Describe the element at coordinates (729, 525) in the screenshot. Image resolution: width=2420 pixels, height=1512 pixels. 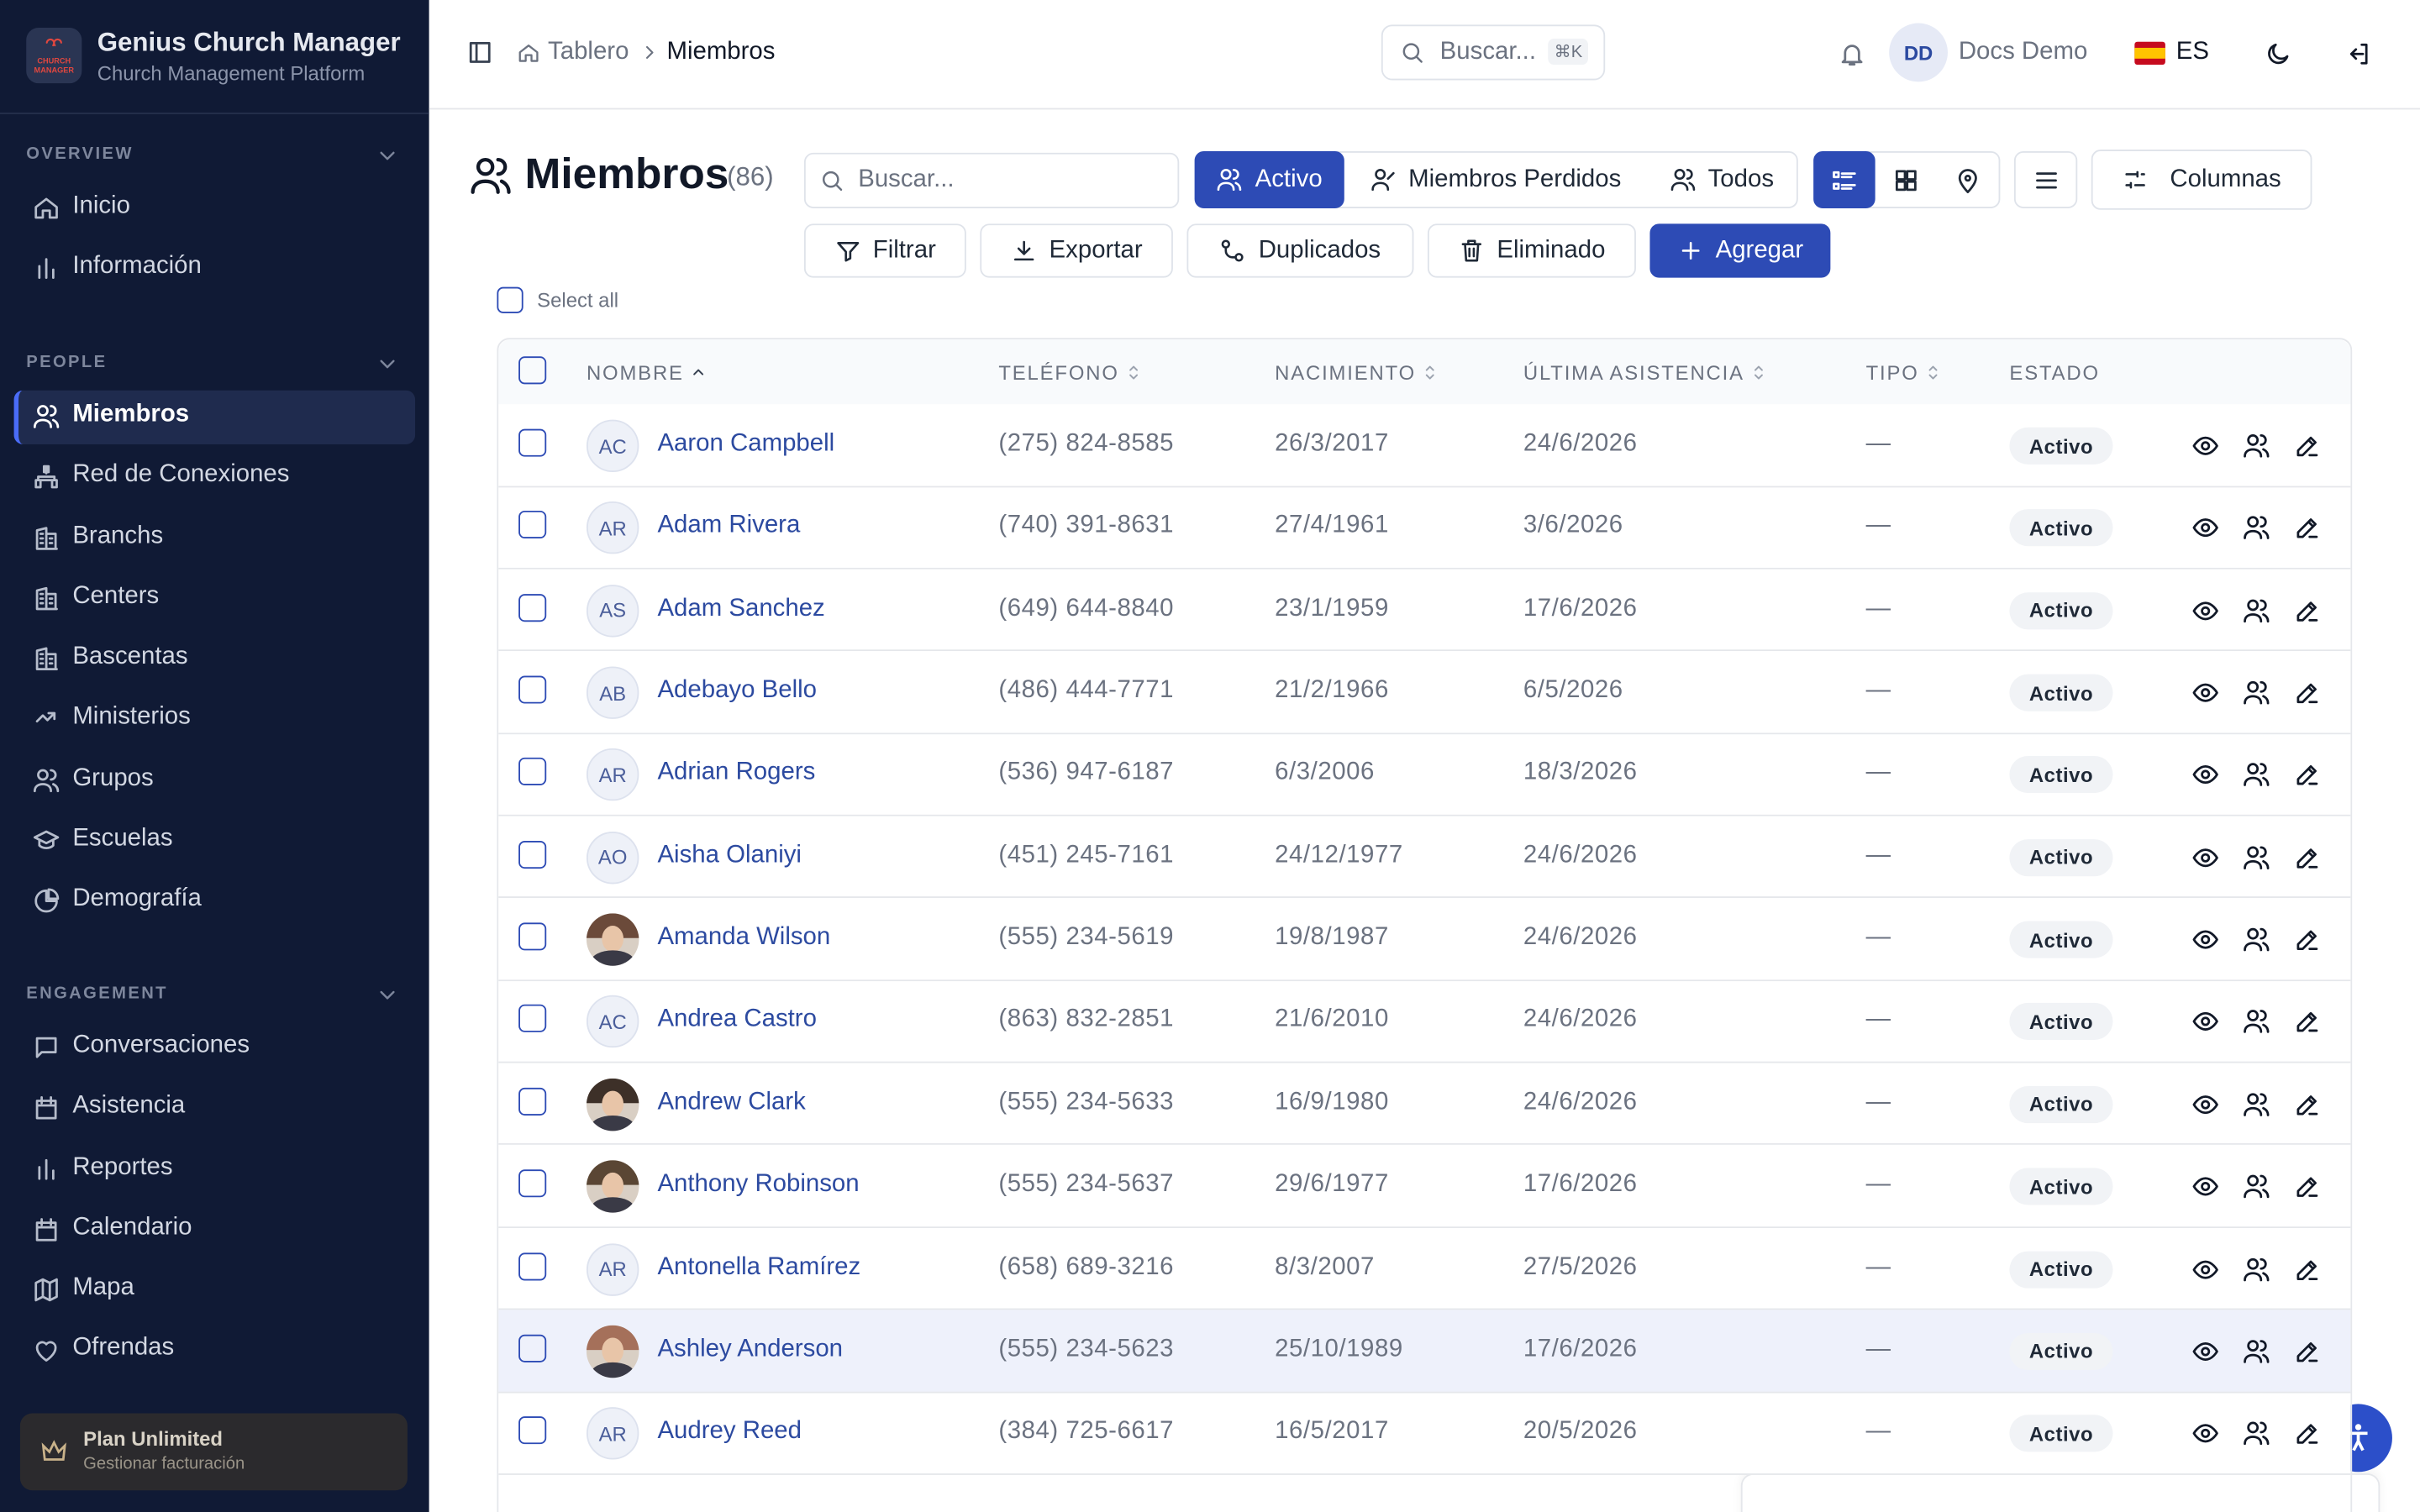
I see `member-name: Adam Rivera` at that location.